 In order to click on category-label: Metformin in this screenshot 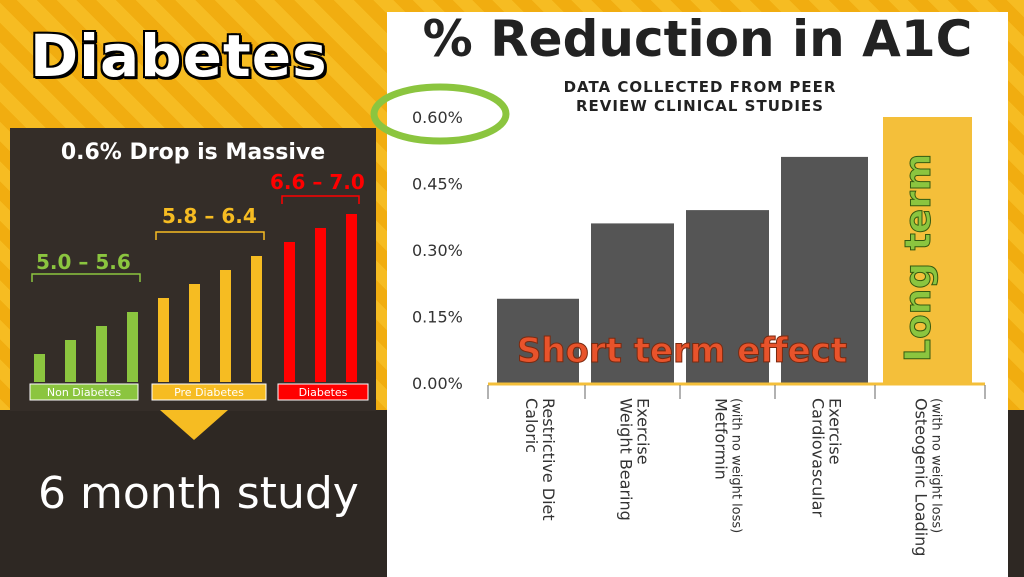, I will do `click(721, 439)`.